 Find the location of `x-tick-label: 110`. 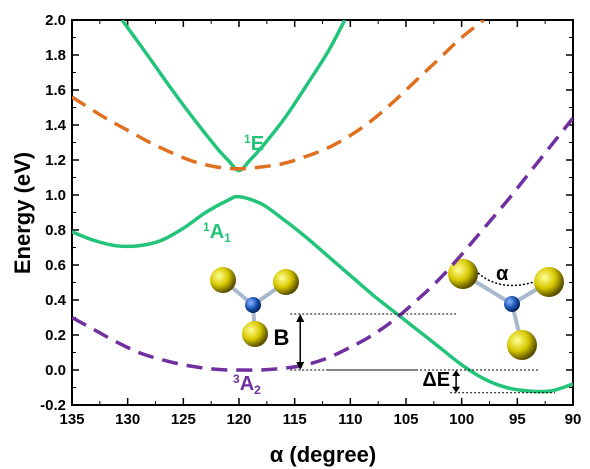

x-tick-label: 110 is located at coordinates (350, 419).